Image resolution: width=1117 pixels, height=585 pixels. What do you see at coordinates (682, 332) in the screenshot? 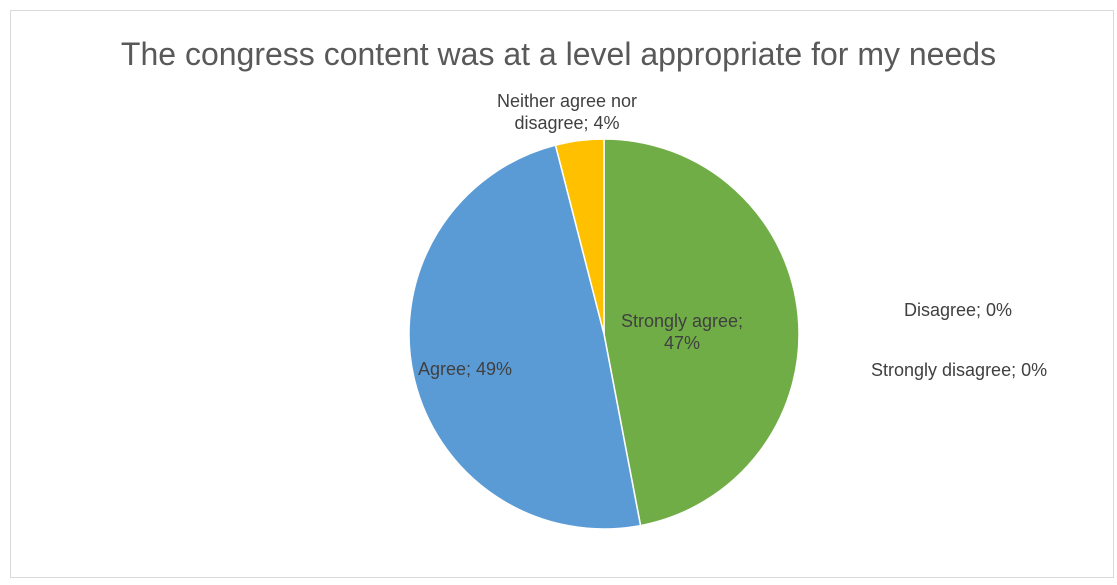
I see `slice-label-strongly-agree: Strongly agree; 47%` at bounding box center [682, 332].